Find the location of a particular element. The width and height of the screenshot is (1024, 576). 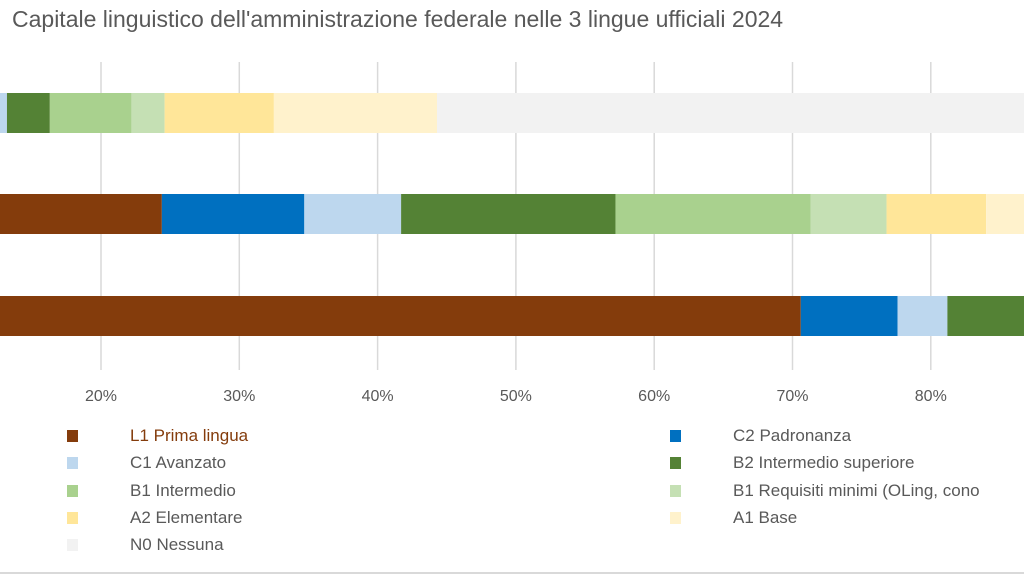

x-tick-label: 70% is located at coordinates (792, 396).